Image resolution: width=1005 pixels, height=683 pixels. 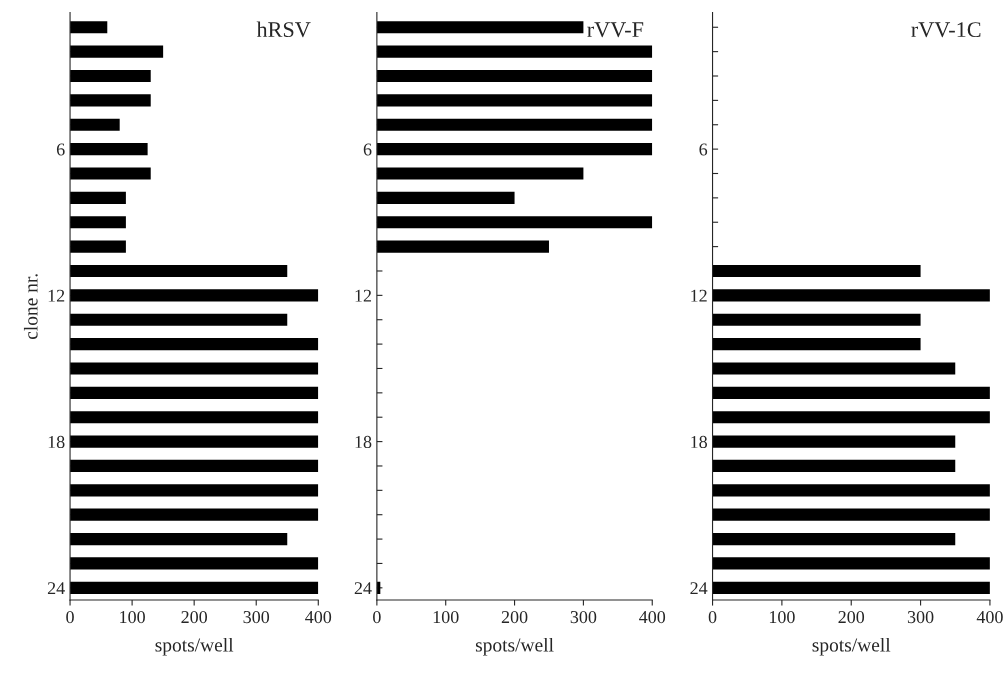 What do you see at coordinates (283, 29) in the screenshot?
I see `chart-title: hRSV` at bounding box center [283, 29].